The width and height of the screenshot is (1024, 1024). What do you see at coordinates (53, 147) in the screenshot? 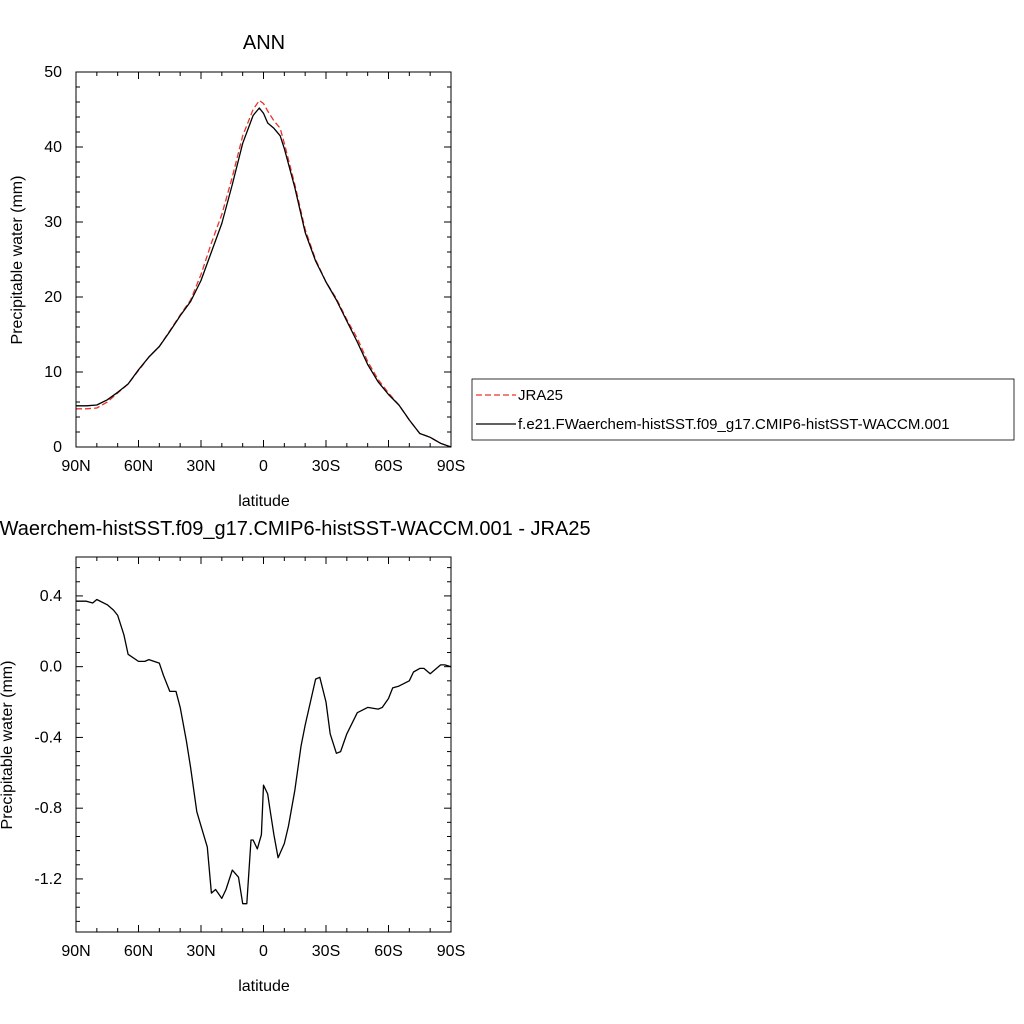
I see `y-tick-label: 40` at bounding box center [53, 147].